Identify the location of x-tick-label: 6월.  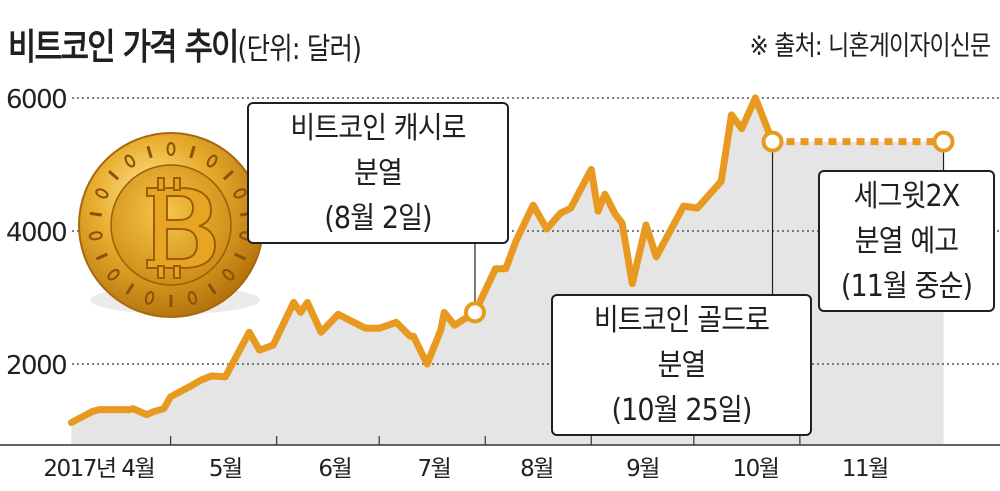
(334, 469).